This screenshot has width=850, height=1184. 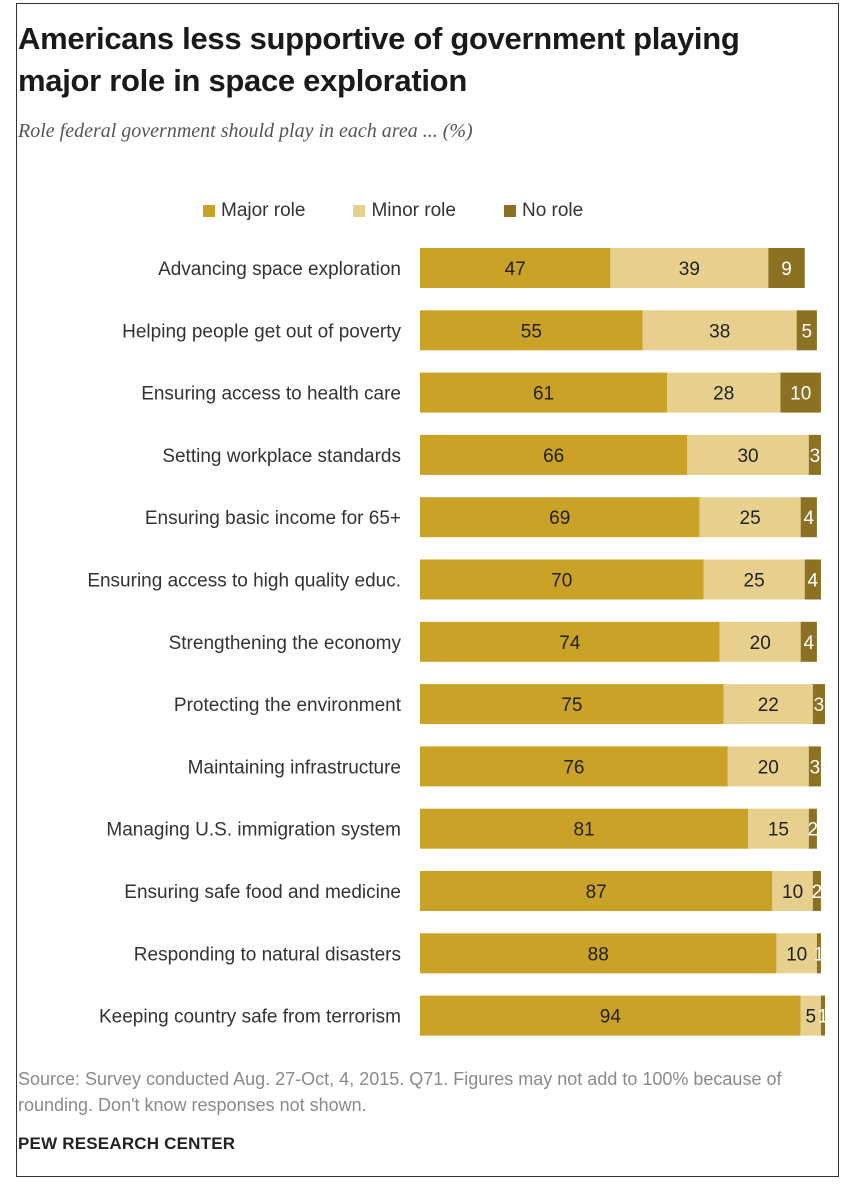 I want to click on category-label: Ensuring access to high quality educ., so click(x=244, y=581).